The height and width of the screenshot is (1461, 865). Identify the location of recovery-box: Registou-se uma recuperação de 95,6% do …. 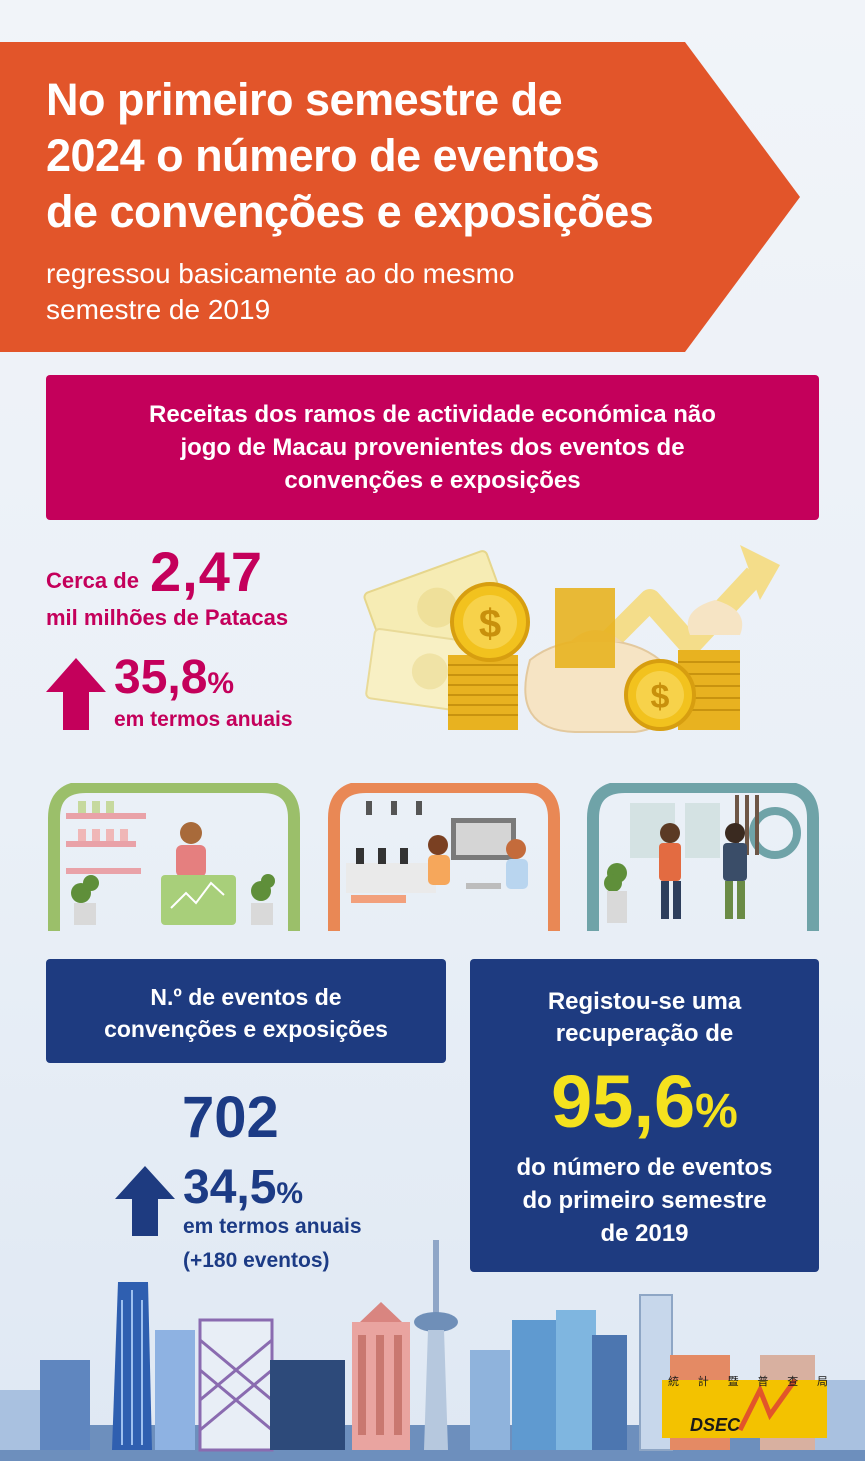
(644, 1115).